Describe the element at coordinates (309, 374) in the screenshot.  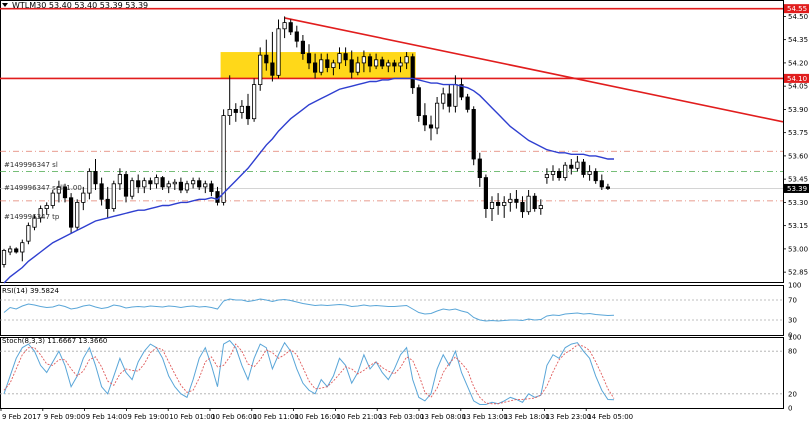
I see `stoch-signal-line` at that location.